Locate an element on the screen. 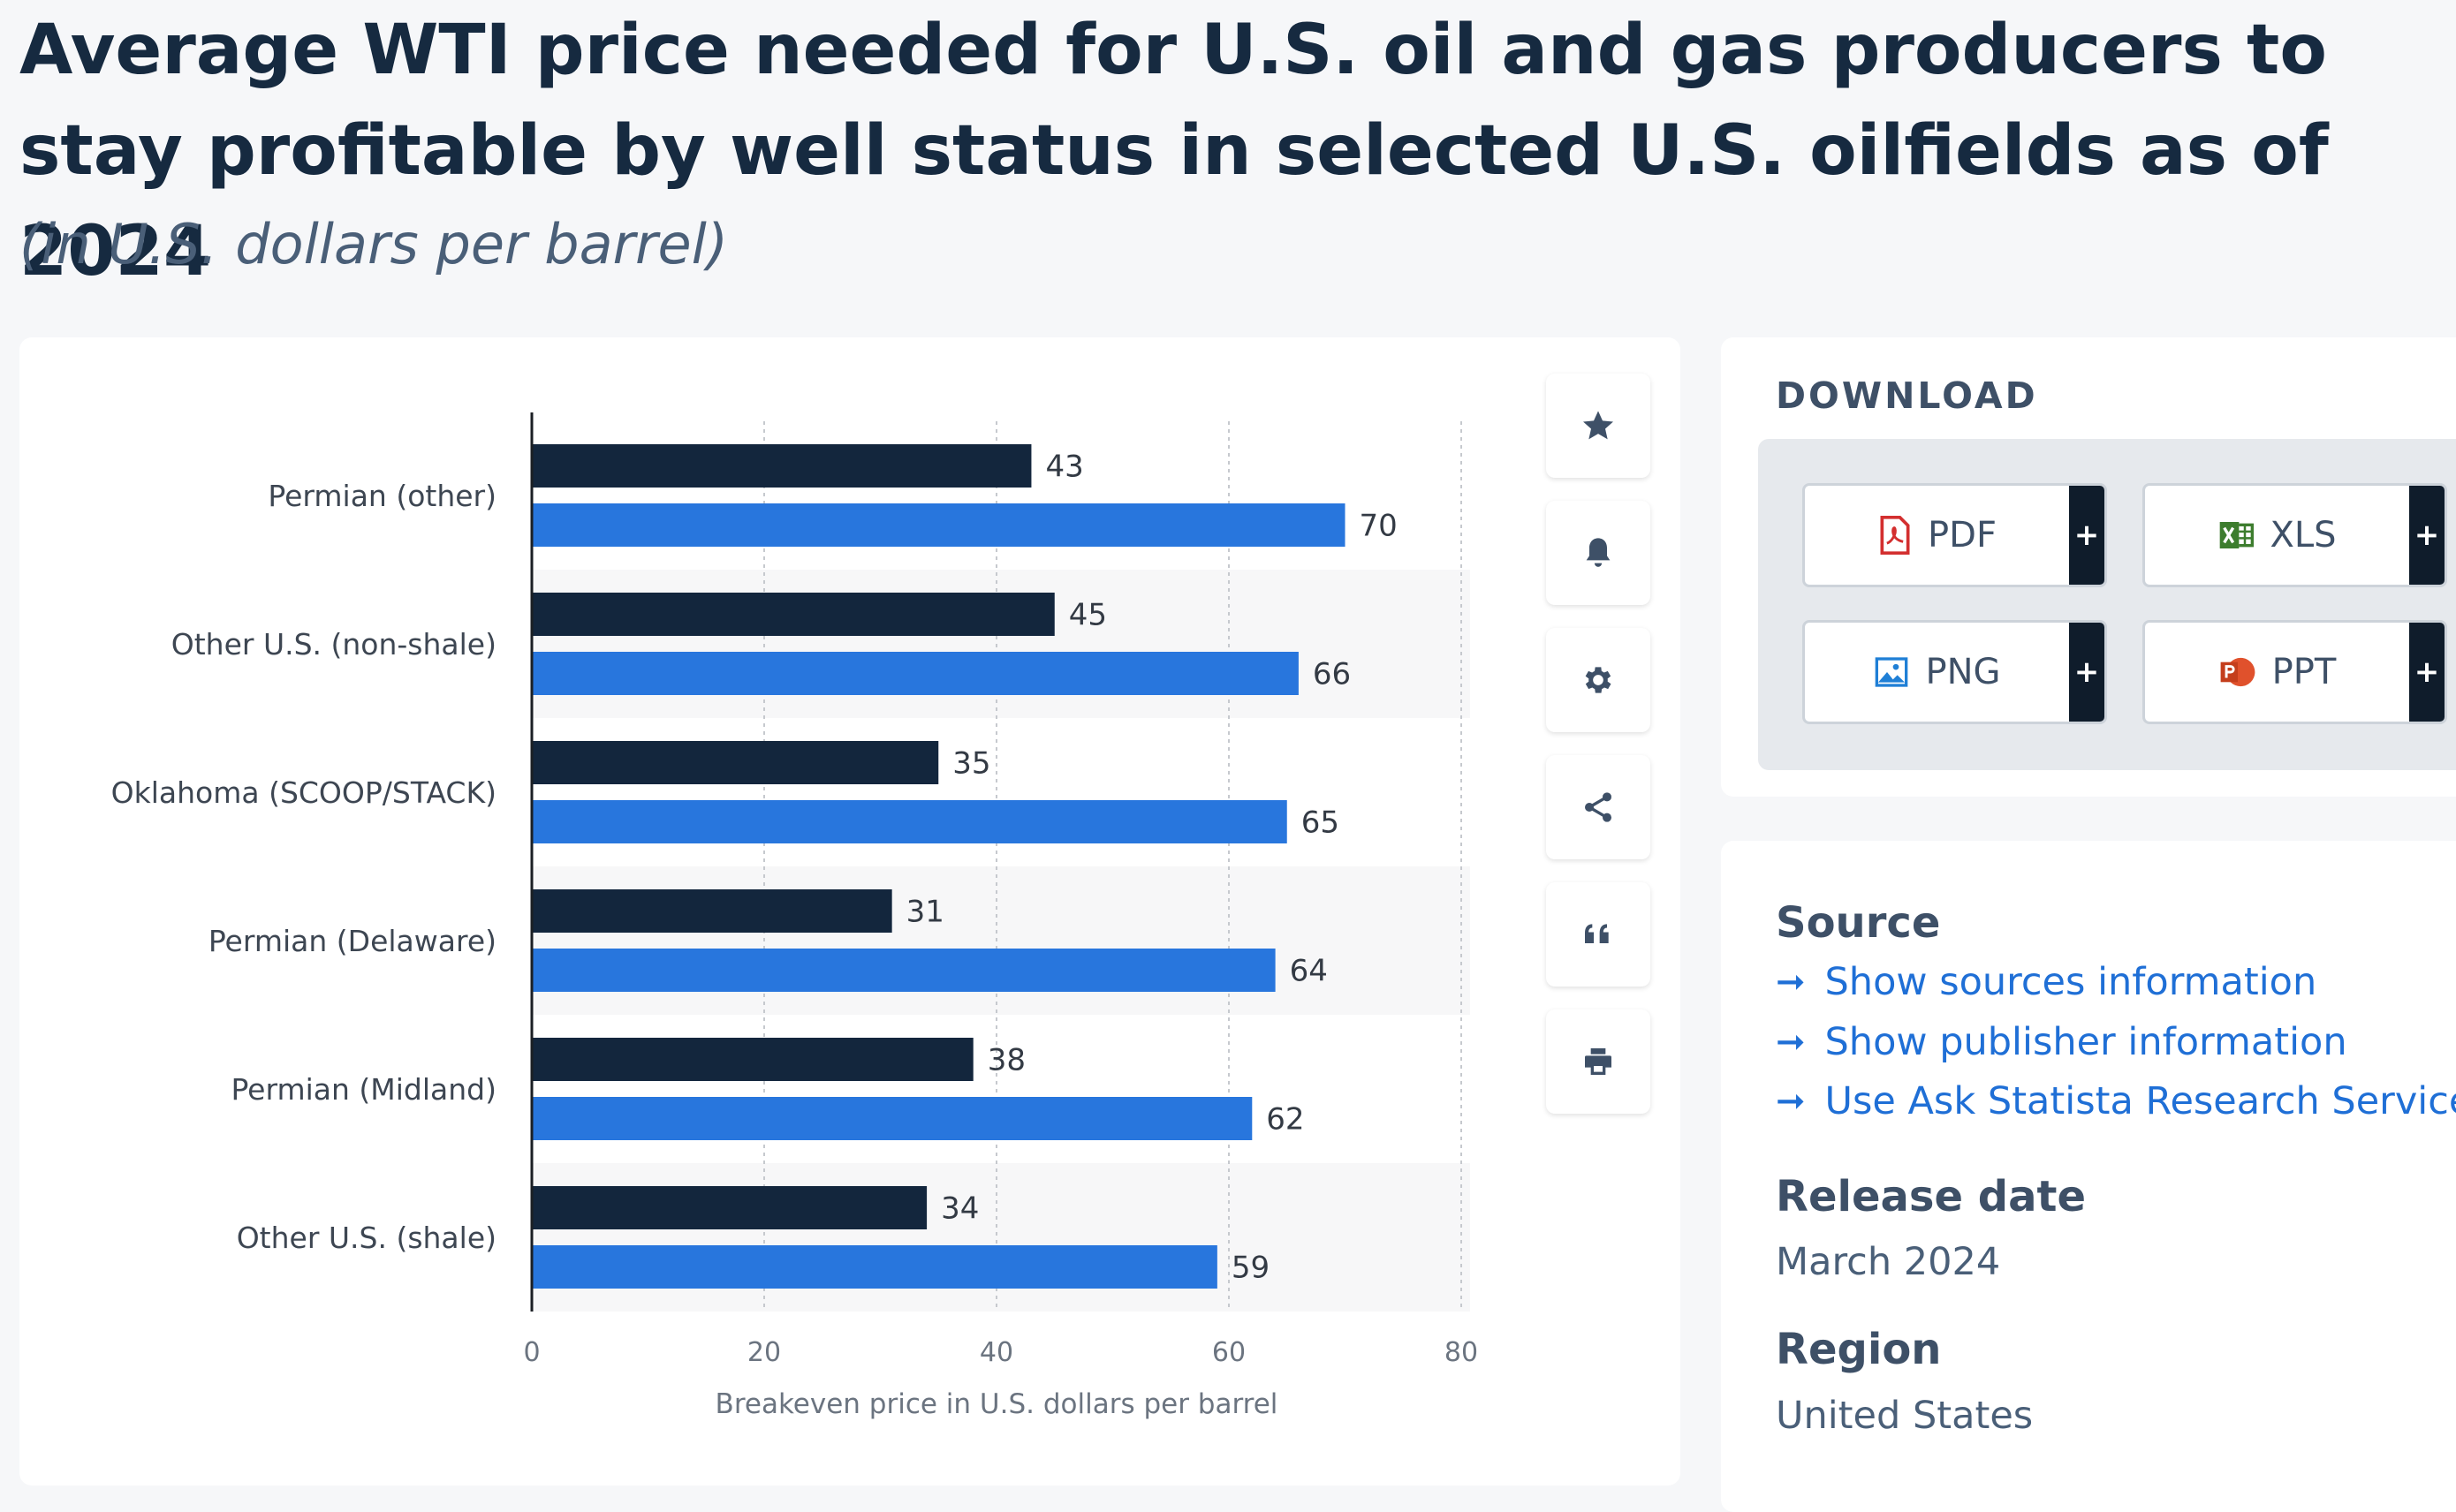 The width and height of the screenshot is (2456, 1512). show-sources-label: Show sources information is located at coordinates (2070, 982).